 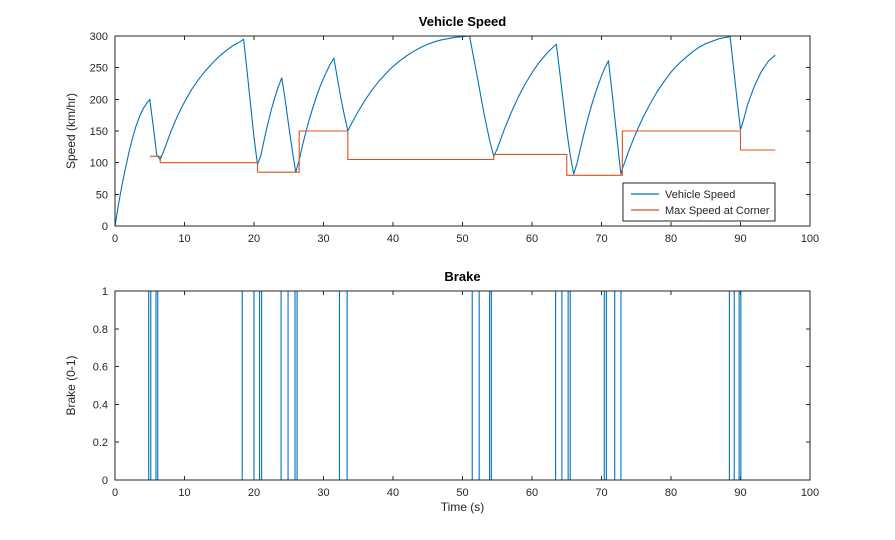 What do you see at coordinates (700, 195) in the screenshot?
I see `legend-entry-vehicle-speed: Vehicle Speed` at bounding box center [700, 195].